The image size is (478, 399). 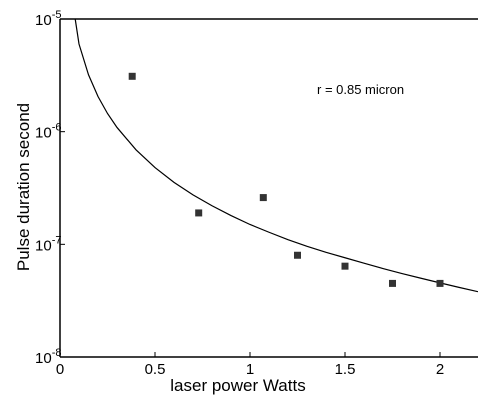 What do you see at coordinates (345, 369) in the screenshot?
I see `x-tick-label: 1.5` at bounding box center [345, 369].